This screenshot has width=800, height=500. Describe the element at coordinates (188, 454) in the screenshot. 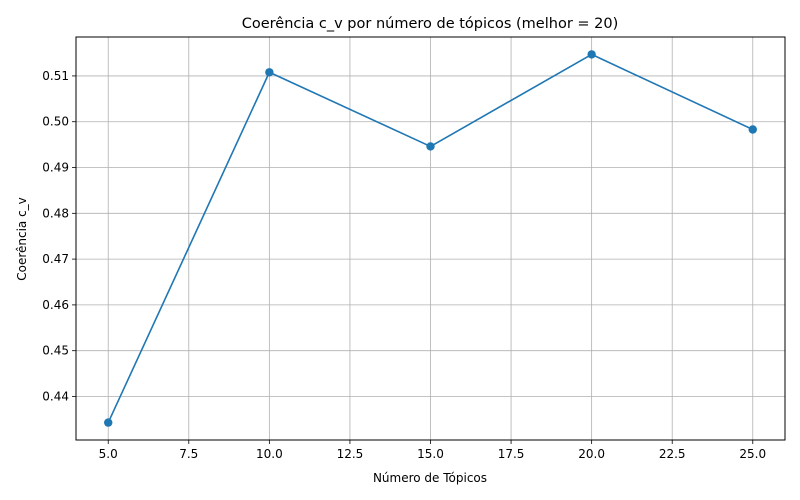

I see `x-tick-label: 7.5` at that location.